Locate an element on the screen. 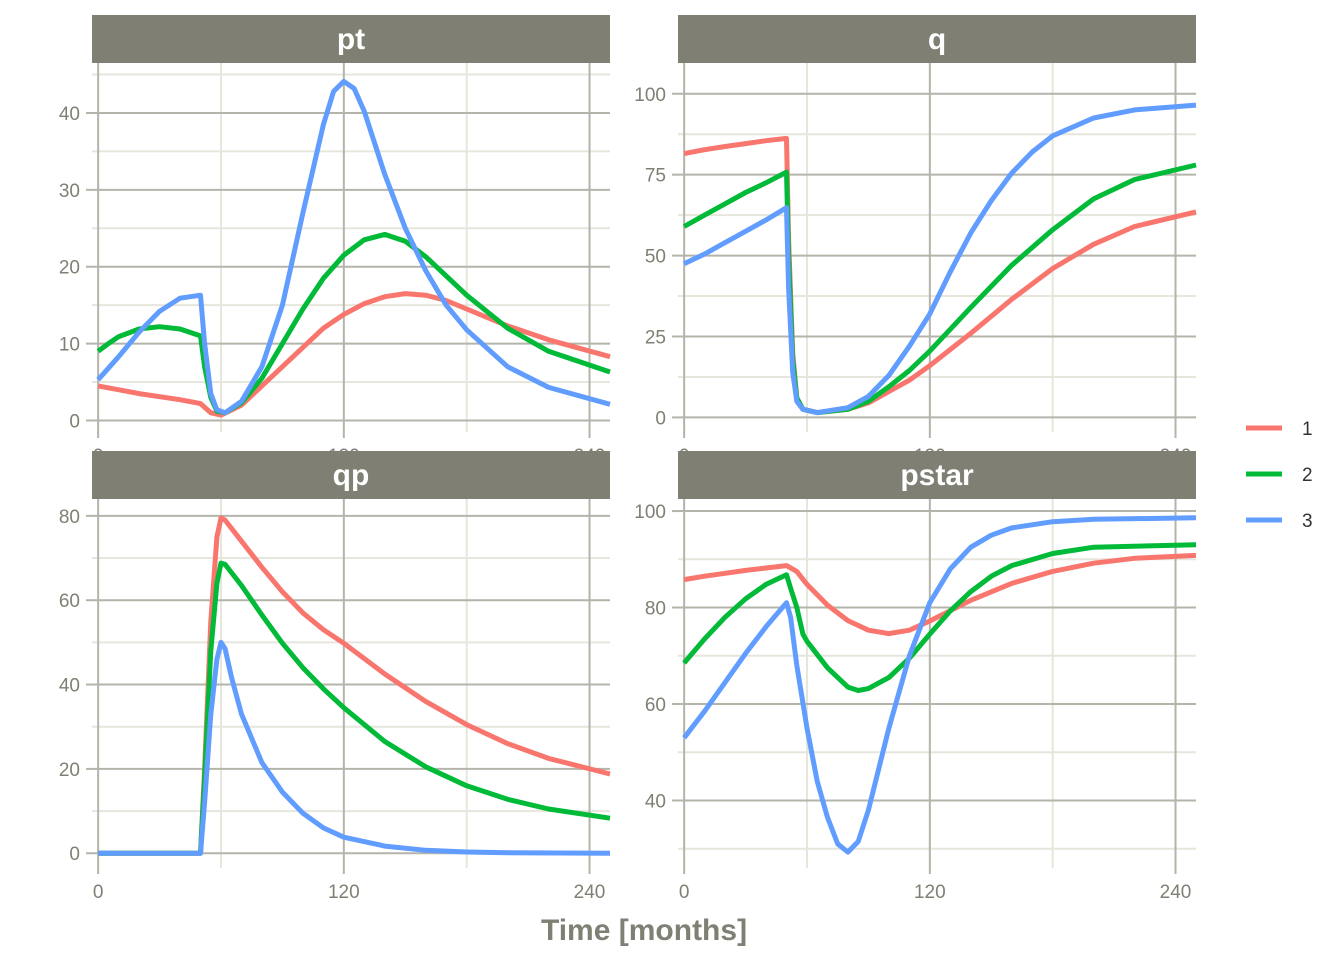  strip-pstar is located at coordinates (937, 475).